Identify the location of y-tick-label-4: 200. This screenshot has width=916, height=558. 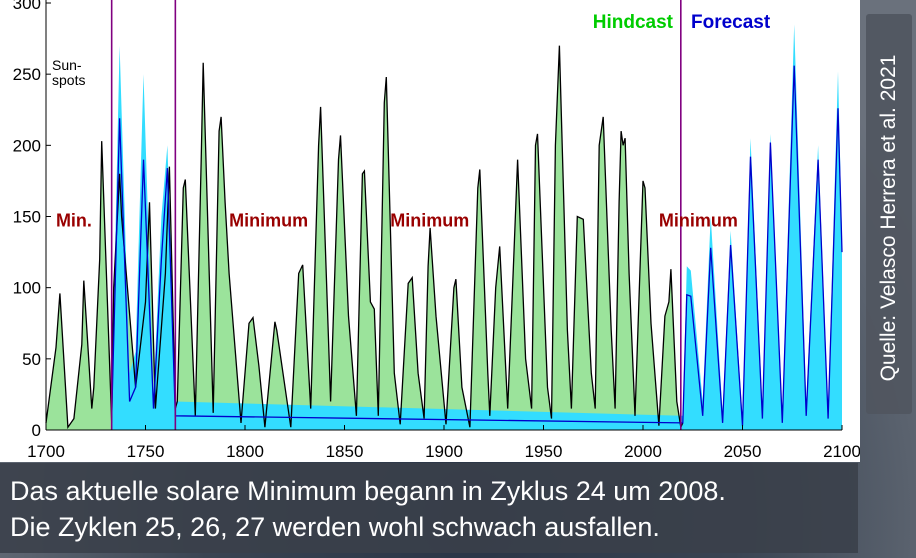
(27, 145).